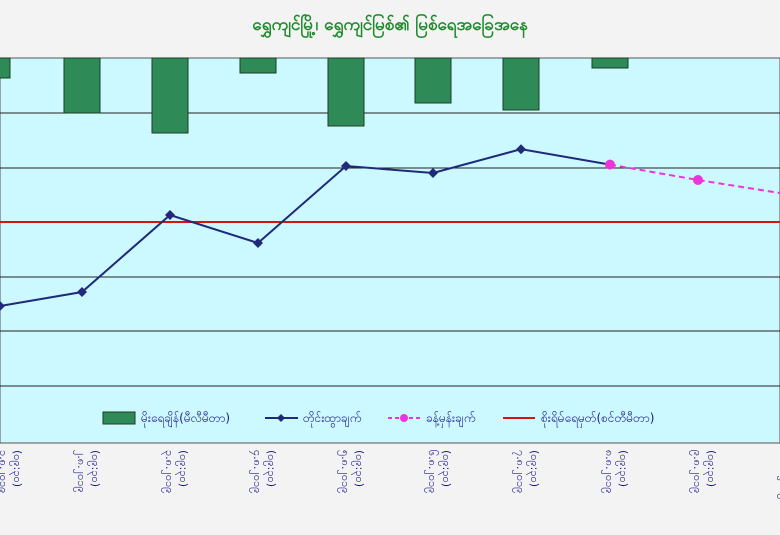 This screenshot has width=780, height=535. I want to click on legend-label: စိုးရိမ်ရေမှတ်(စင်တီမီတာ), so click(597, 419).